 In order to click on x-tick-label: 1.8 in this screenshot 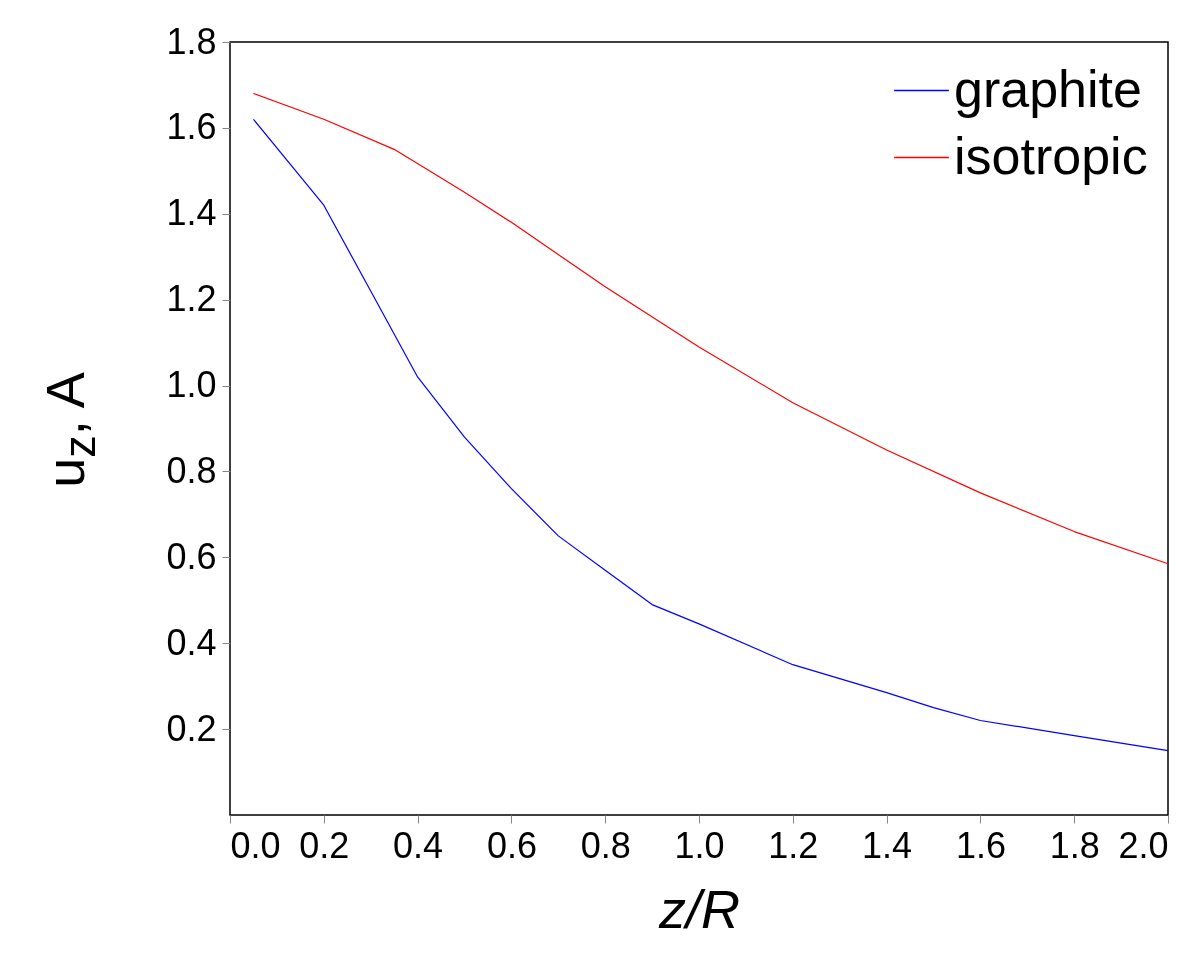, I will do `click(1074, 845)`.